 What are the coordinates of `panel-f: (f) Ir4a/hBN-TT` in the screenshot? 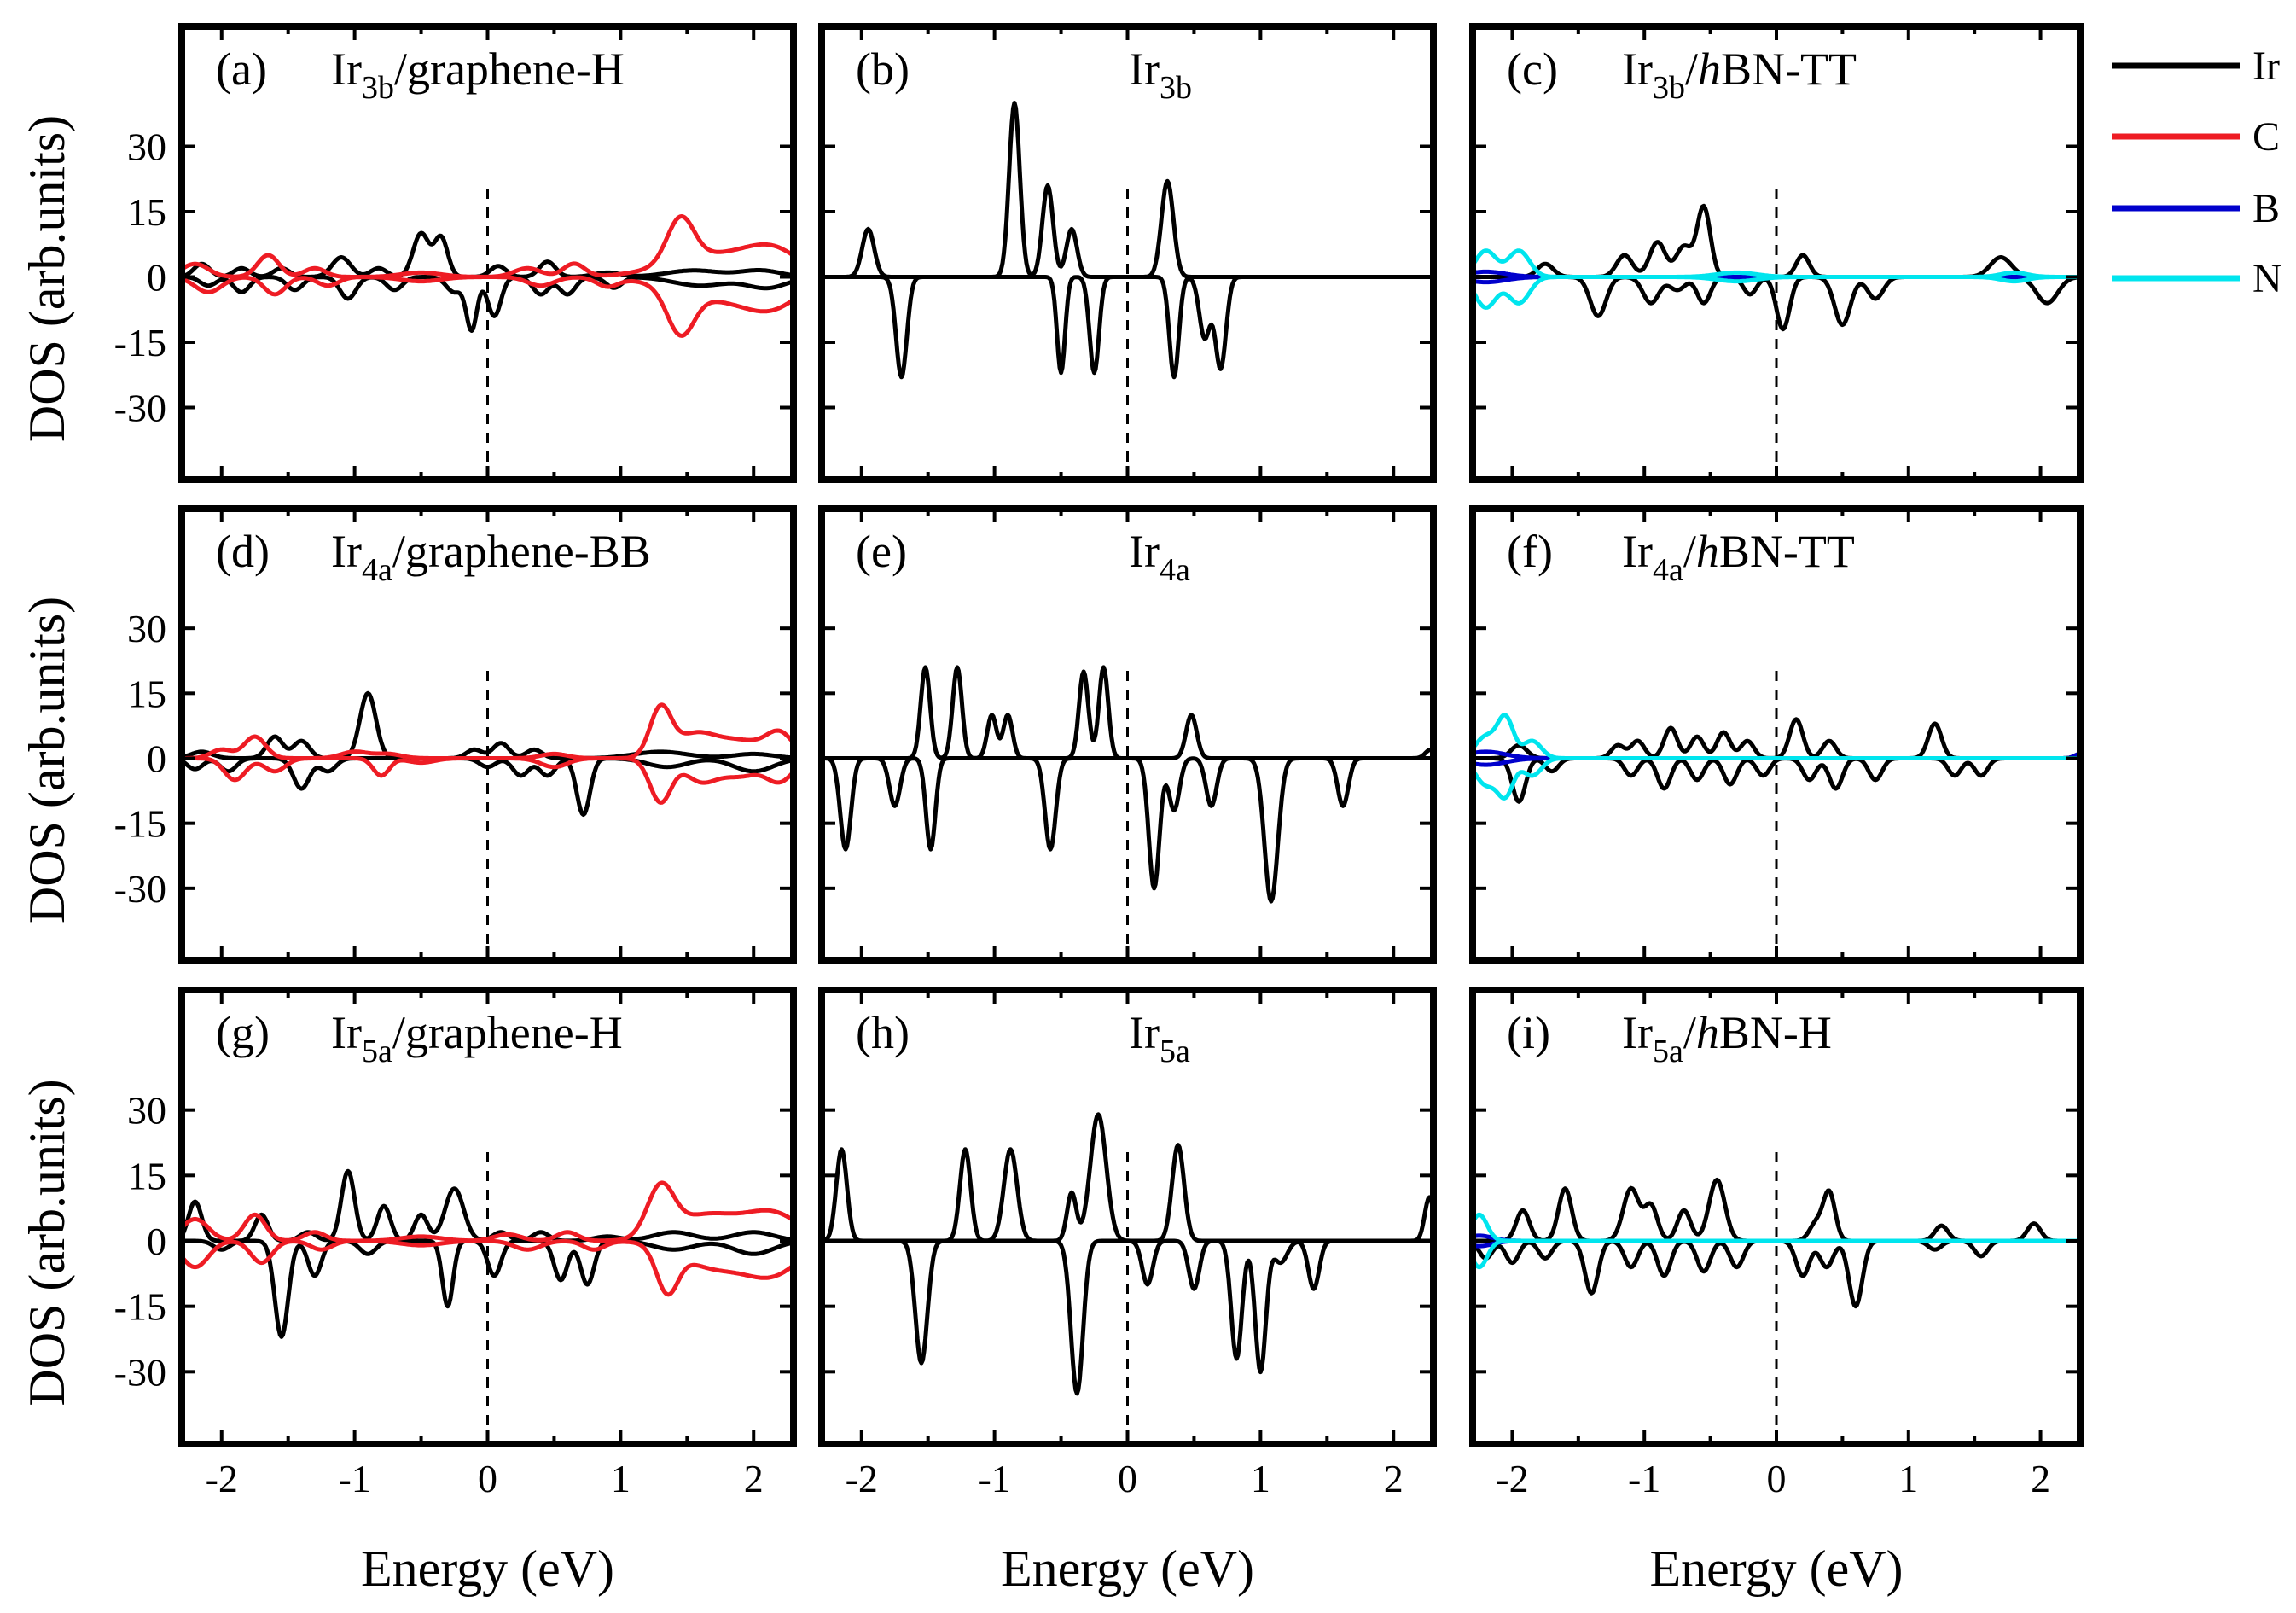 It's located at (1777, 734).